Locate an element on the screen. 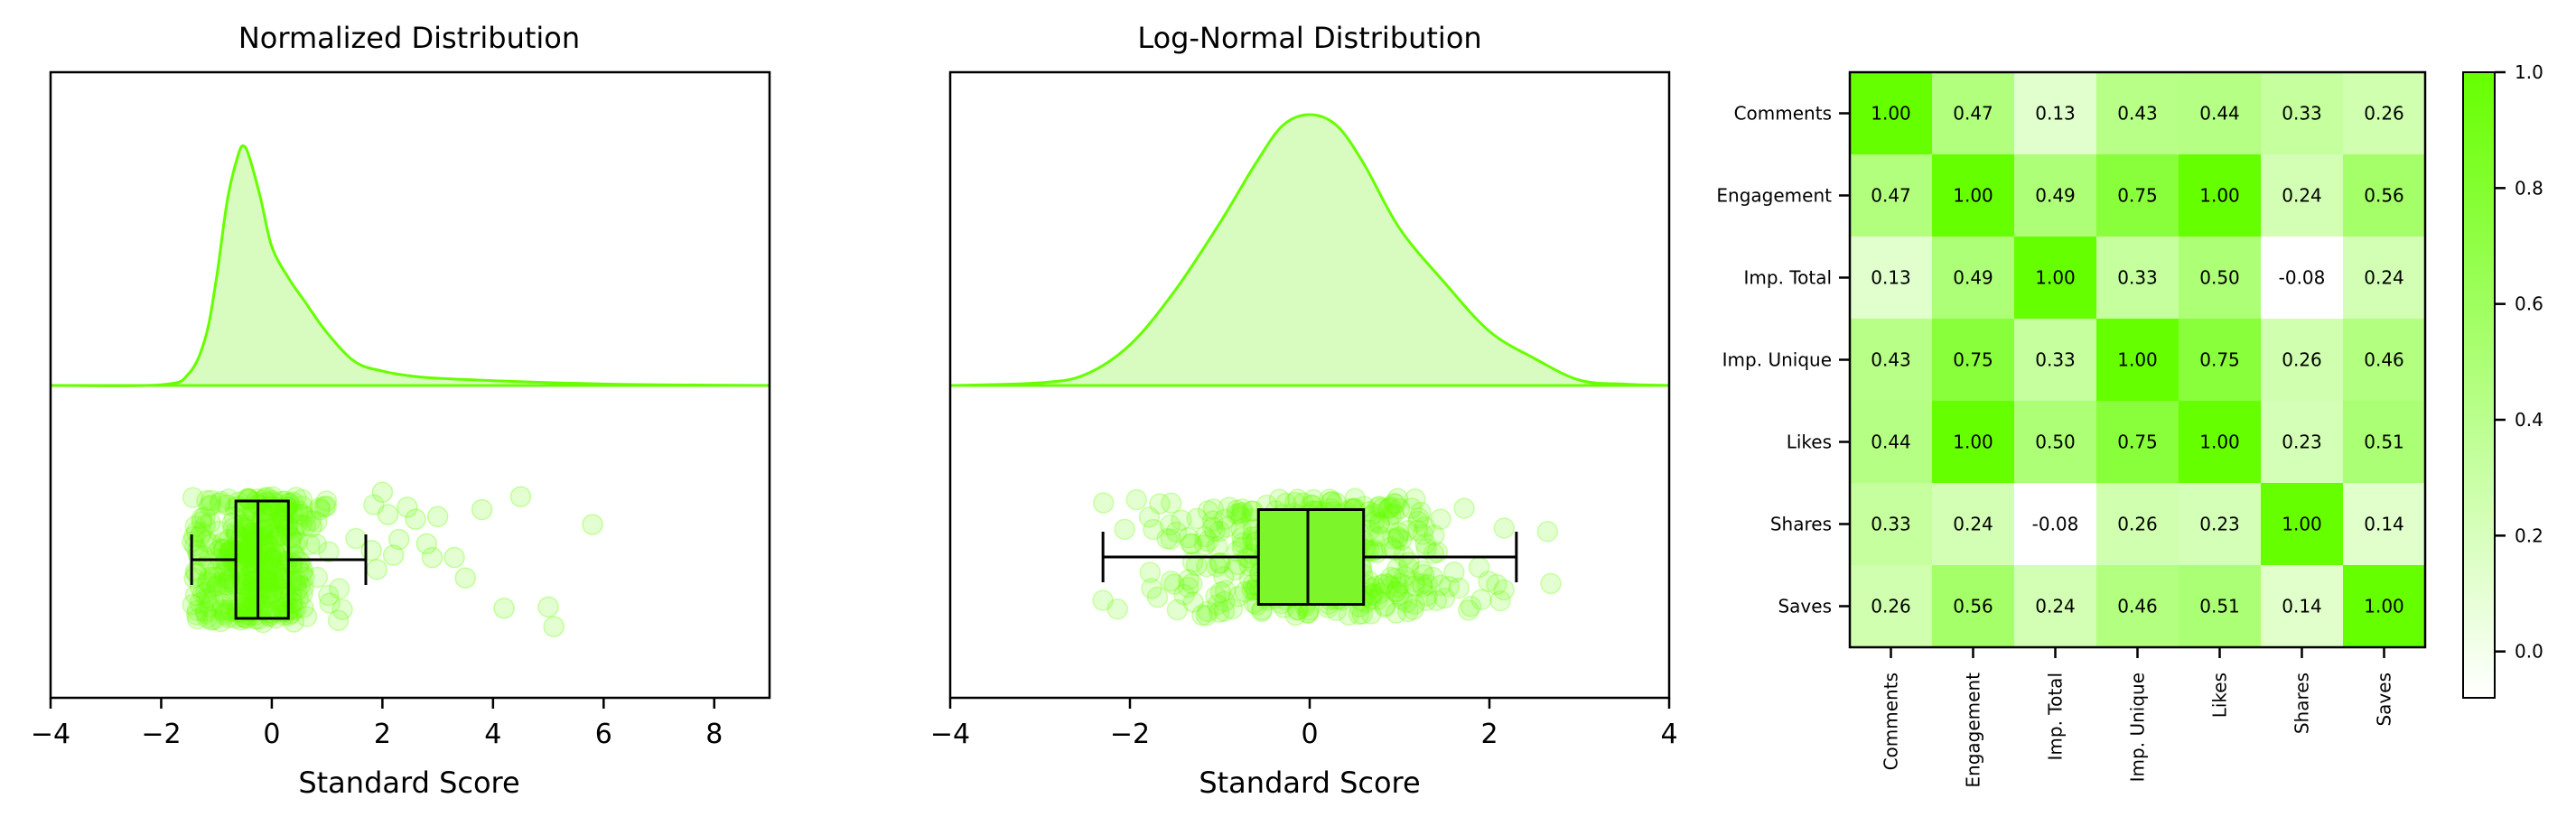 This screenshot has width=2576, height=826. colorbar-tick-label: 0.0 is located at coordinates (2529, 652).